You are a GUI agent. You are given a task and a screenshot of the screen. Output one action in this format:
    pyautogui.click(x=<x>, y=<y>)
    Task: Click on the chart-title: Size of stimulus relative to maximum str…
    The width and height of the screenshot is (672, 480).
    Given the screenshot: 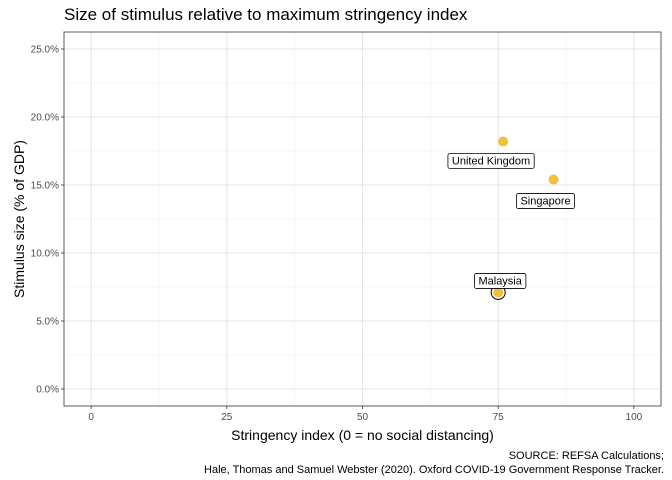 What is the action you would take?
    pyautogui.click(x=266, y=14)
    